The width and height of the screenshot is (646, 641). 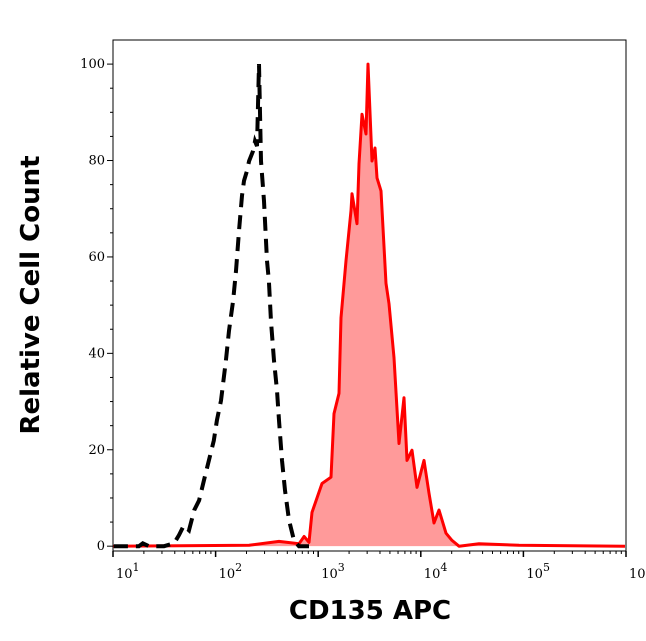 What do you see at coordinates (436, 571) in the screenshot?
I see `x-tick-label: 10⁴` at bounding box center [436, 571].